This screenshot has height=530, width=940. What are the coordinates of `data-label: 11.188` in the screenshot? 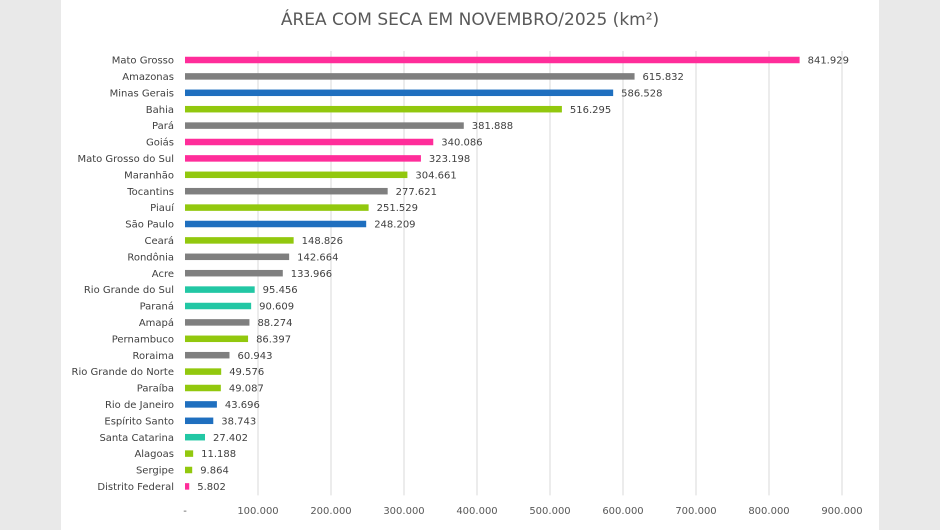 It's located at (218, 454).